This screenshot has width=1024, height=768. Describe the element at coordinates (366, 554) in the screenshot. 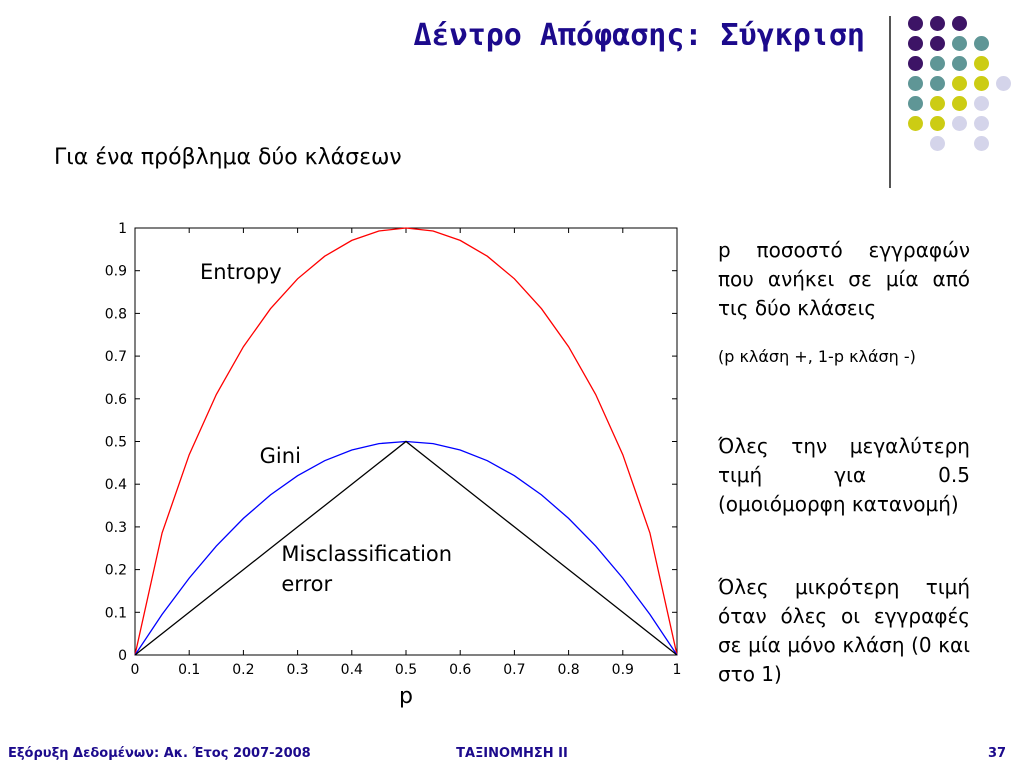

I see `curve-annotation: Misclassification` at that location.